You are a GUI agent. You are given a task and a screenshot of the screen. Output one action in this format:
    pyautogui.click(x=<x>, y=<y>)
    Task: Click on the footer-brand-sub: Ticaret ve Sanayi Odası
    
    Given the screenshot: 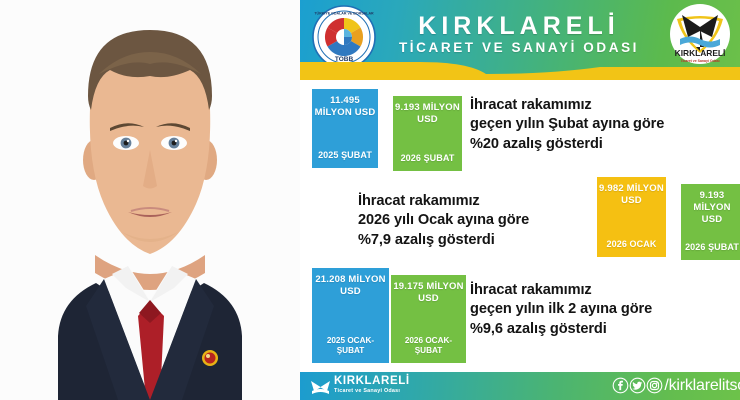 What is the action you would take?
    pyautogui.click(x=367, y=391)
    